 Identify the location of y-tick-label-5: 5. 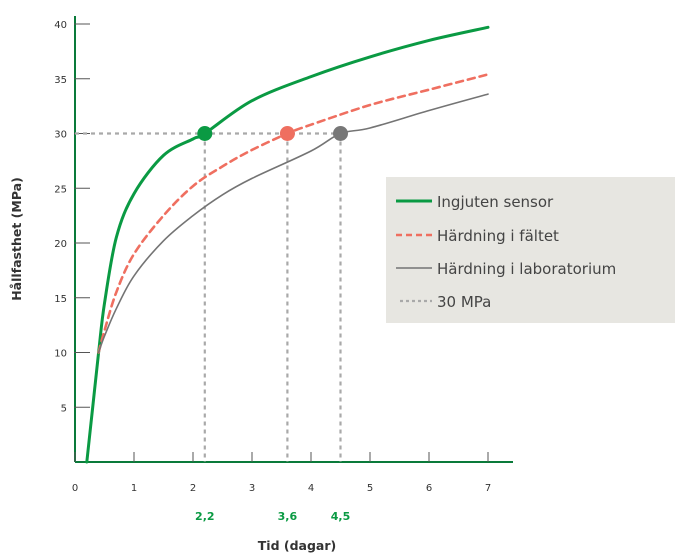
(64, 408).